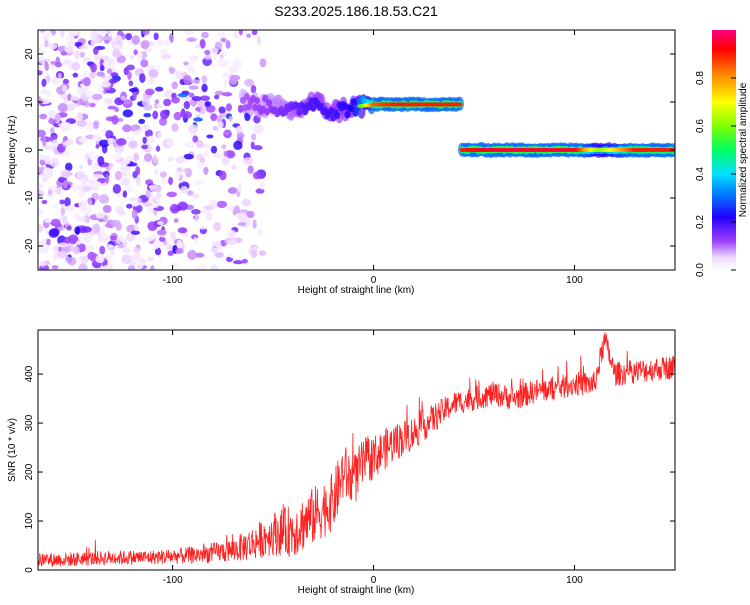 The height and width of the screenshot is (605, 750). Describe the element at coordinates (715, 174) in the screenshot. I see `colorbar-ticks: 0.0 0.2 0.4 0.6 0.8` at that location.